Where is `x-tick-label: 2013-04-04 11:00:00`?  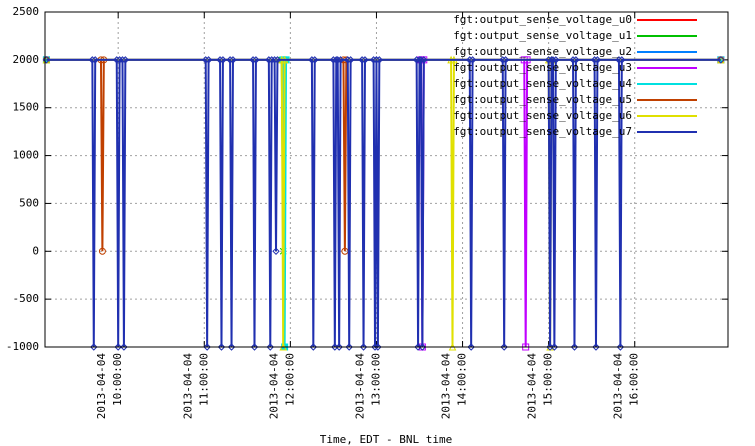
x-tick-label: 2013-04-04 11:00:00 is located at coordinates (195, 386).